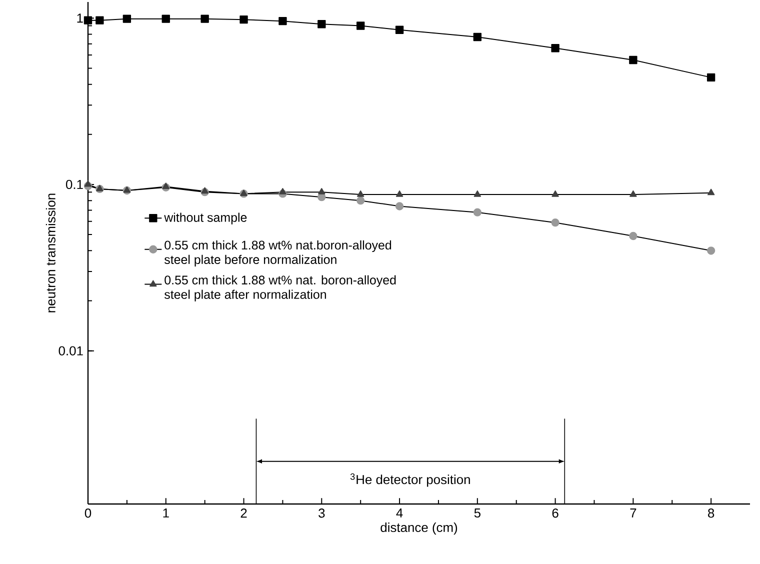 The width and height of the screenshot is (760, 564). Describe the element at coordinates (711, 513) in the screenshot. I see `x-tick-label: 8` at that location.